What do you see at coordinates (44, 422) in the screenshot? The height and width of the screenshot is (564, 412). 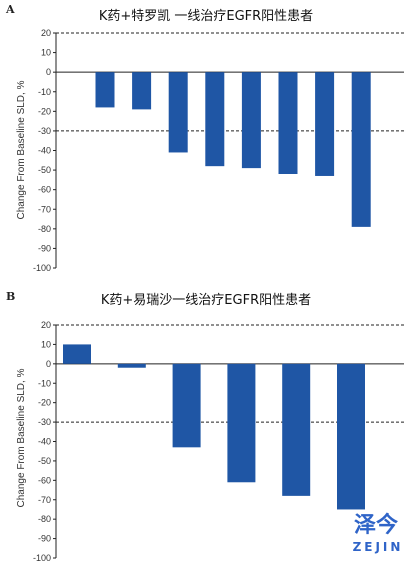 I see `panel-b-y-tick-label: -30` at bounding box center [44, 422].